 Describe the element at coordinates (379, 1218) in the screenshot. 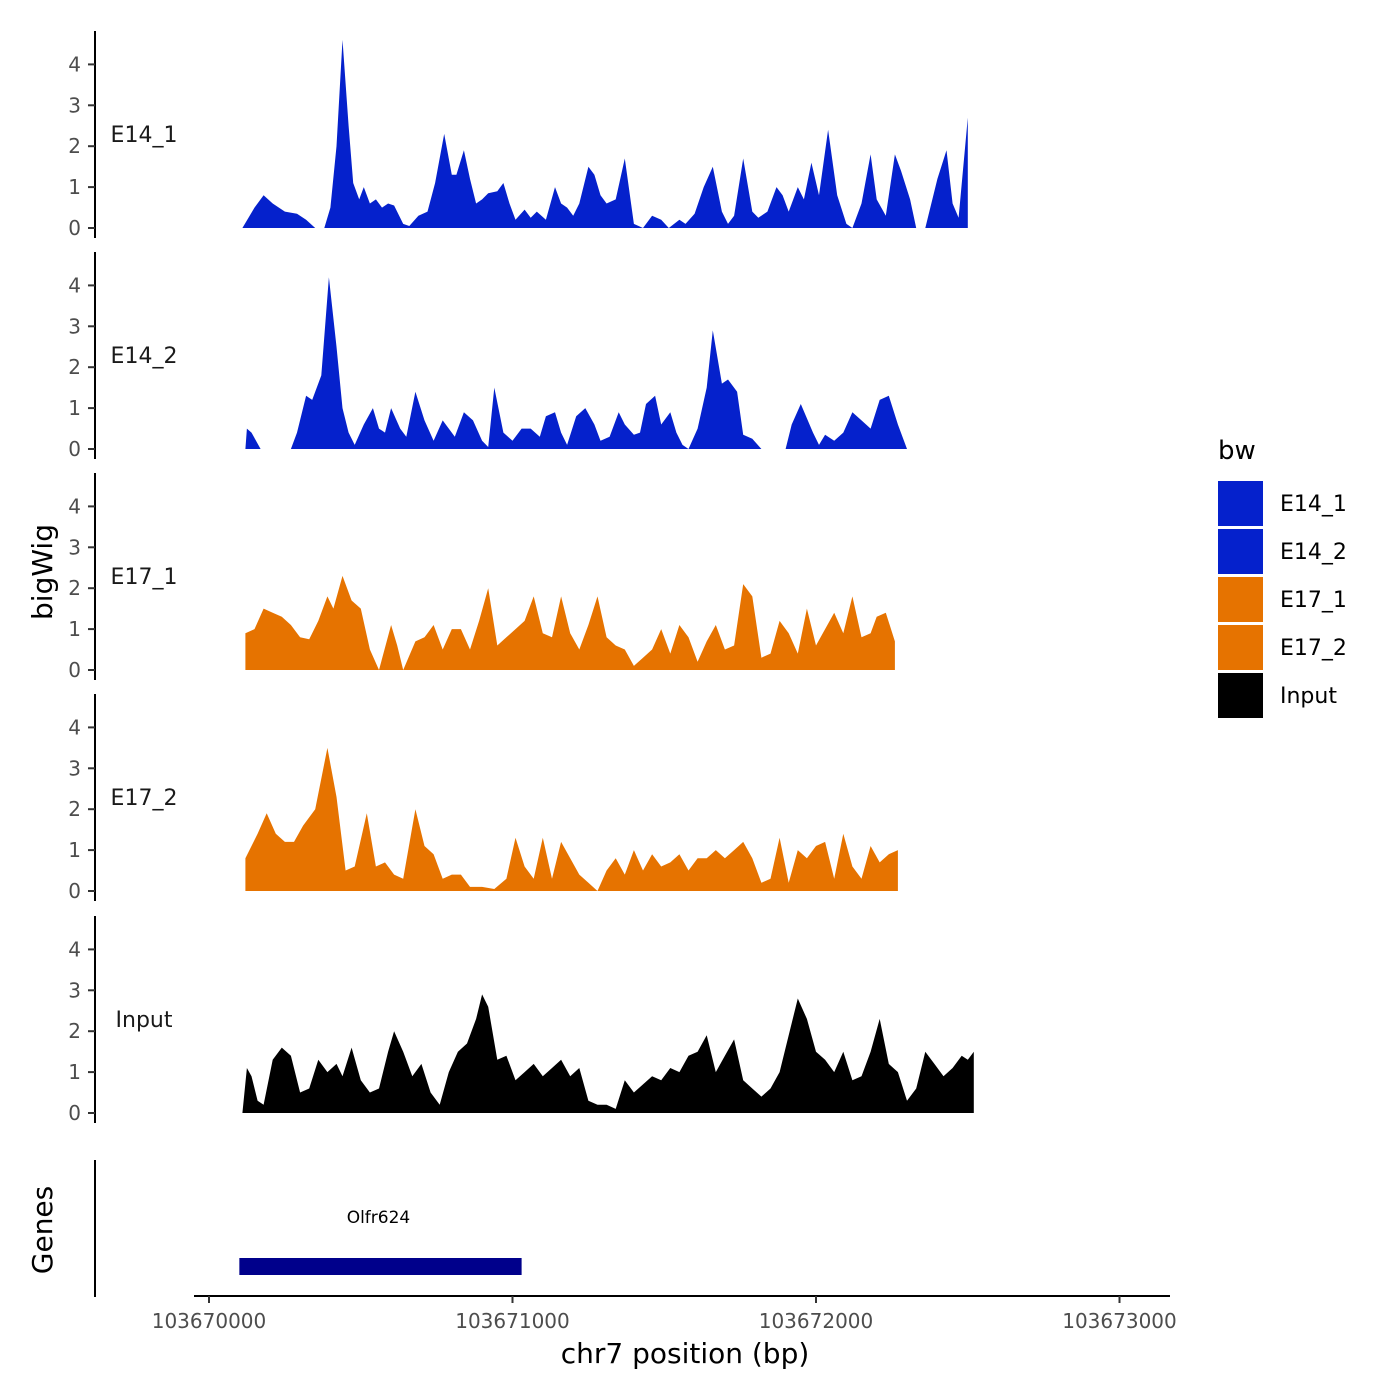

I see `gene-label: Olfr624` at that location.